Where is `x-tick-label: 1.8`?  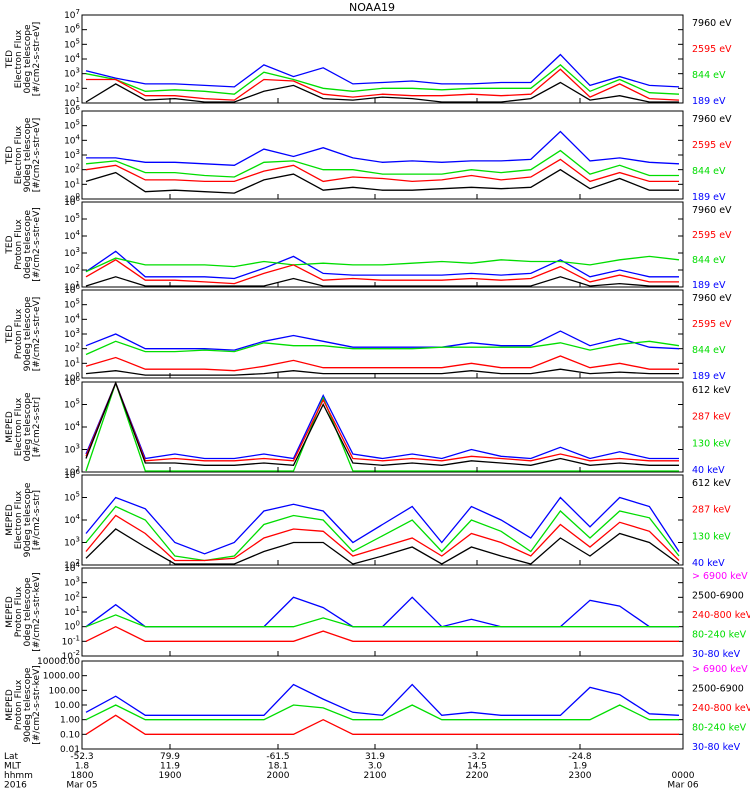 x-tick-label: 1.8 is located at coordinates (82, 767).